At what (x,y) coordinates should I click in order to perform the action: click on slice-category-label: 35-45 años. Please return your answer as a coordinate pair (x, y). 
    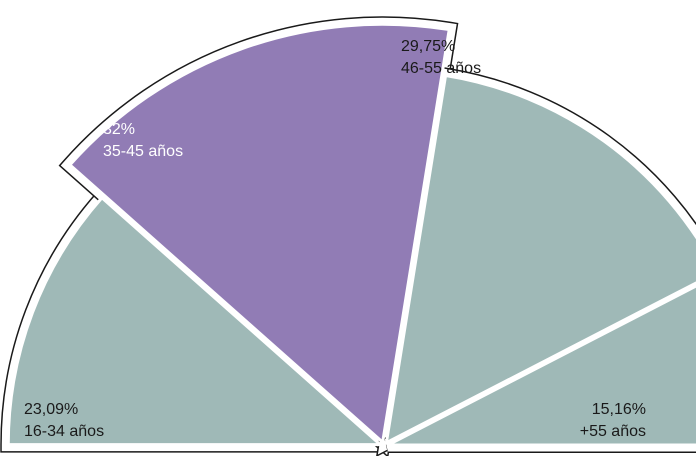
    Looking at the image, I should click on (143, 151).